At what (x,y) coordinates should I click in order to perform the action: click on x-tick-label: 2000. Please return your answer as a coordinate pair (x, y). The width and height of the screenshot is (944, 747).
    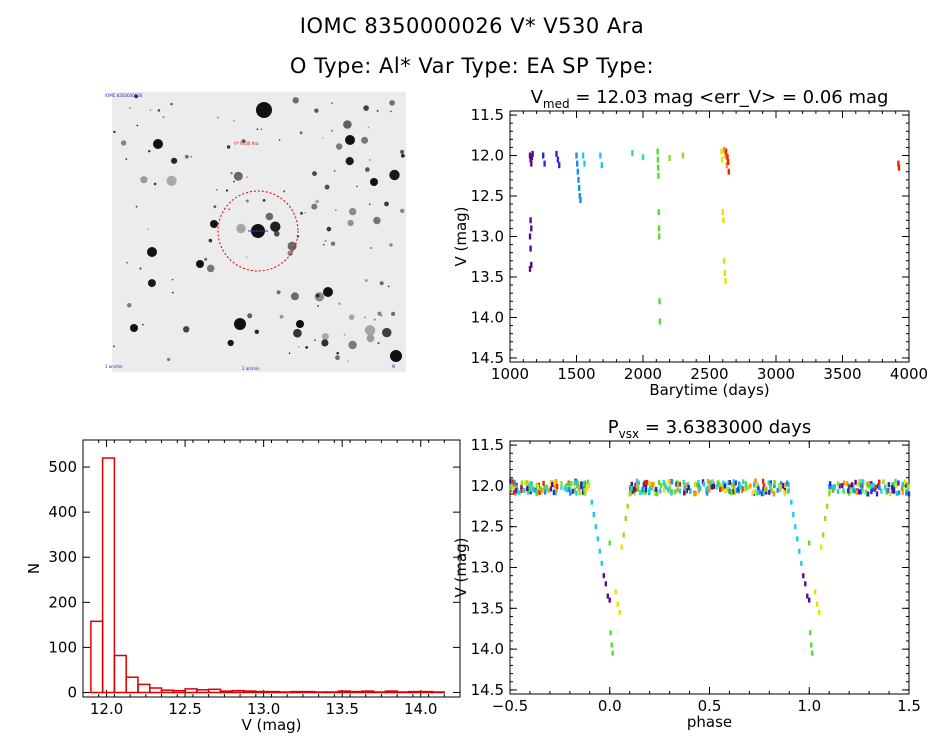
    Looking at the image, I should click on (643, 374).